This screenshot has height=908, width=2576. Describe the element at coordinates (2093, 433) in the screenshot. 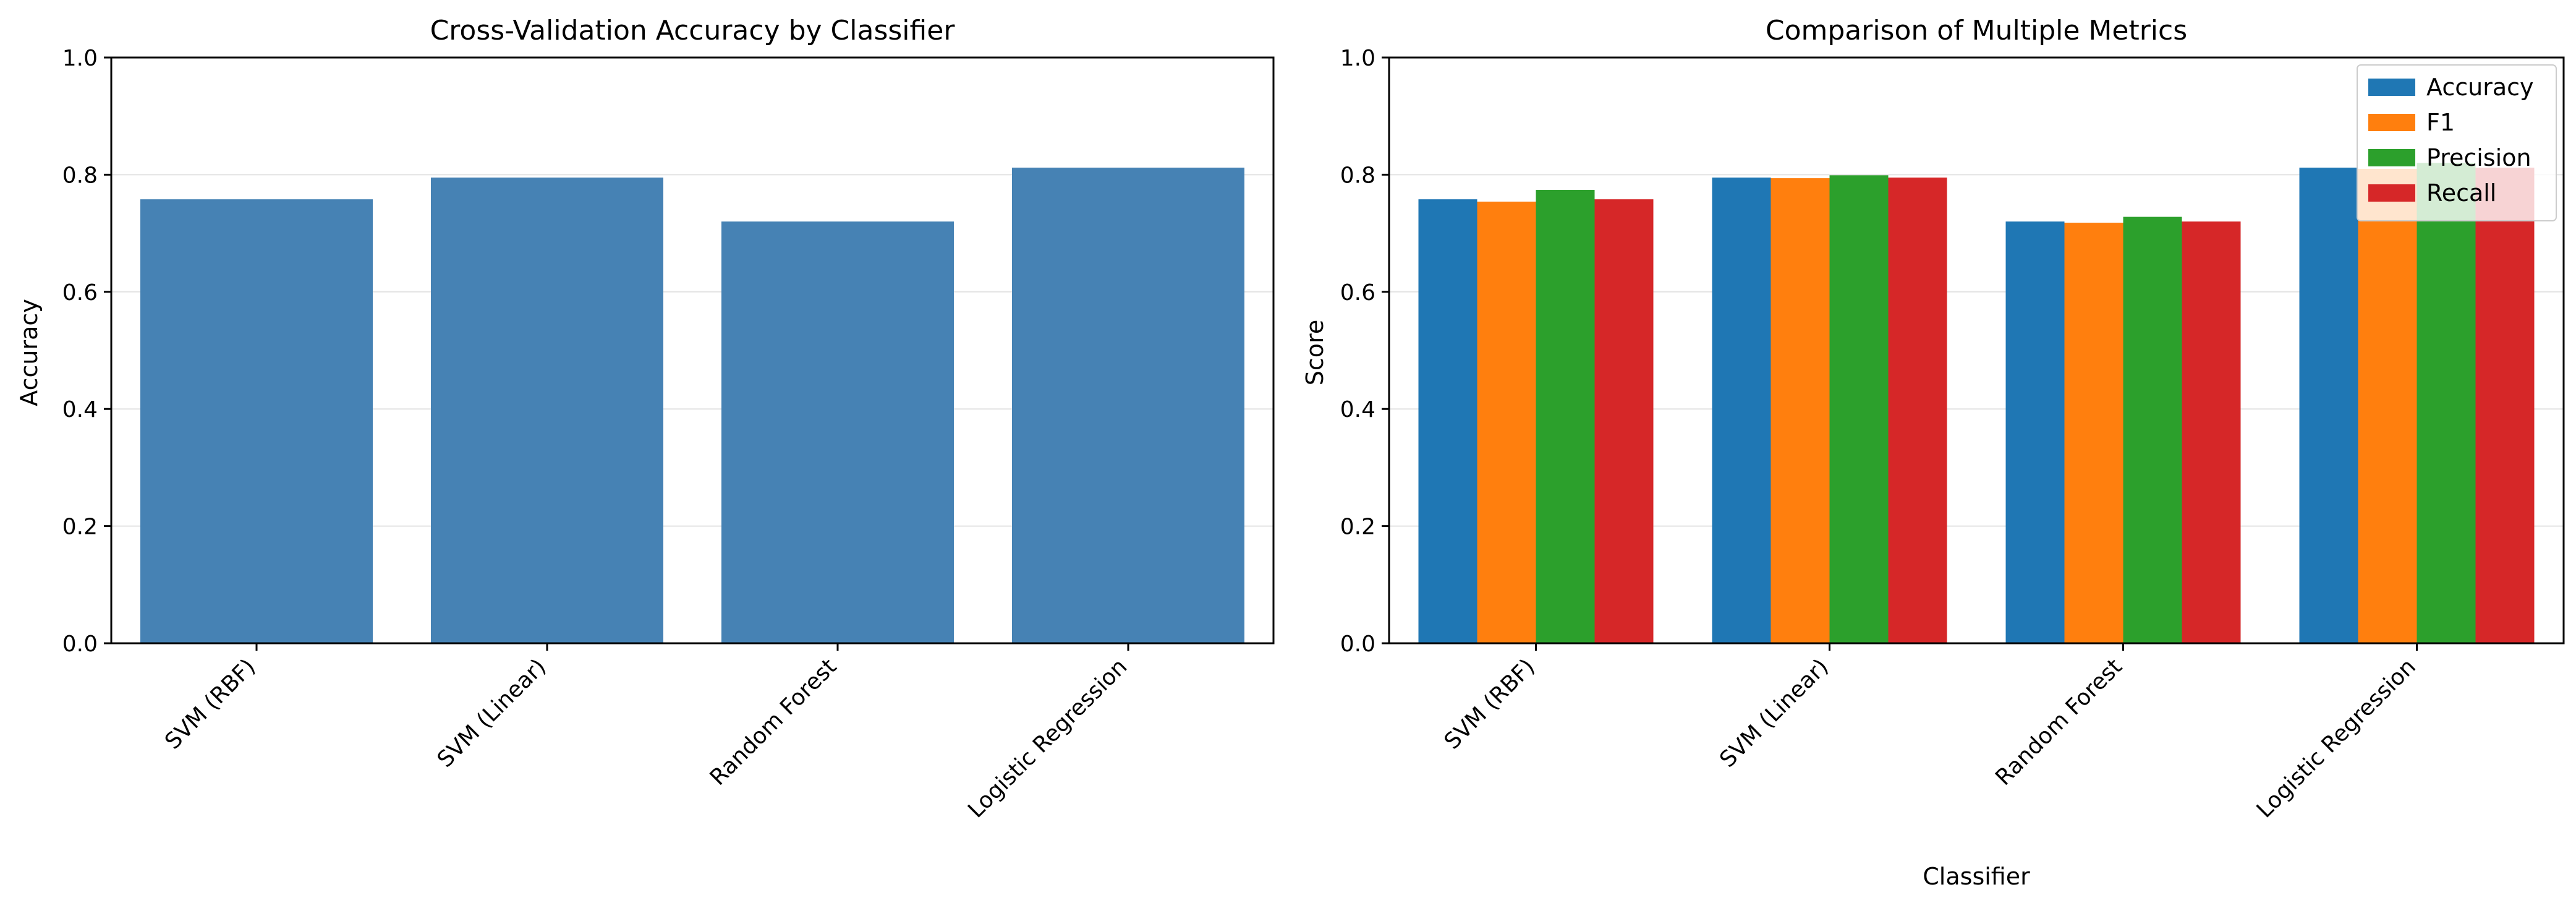

I see `bar-f1-random-forest` at that location.